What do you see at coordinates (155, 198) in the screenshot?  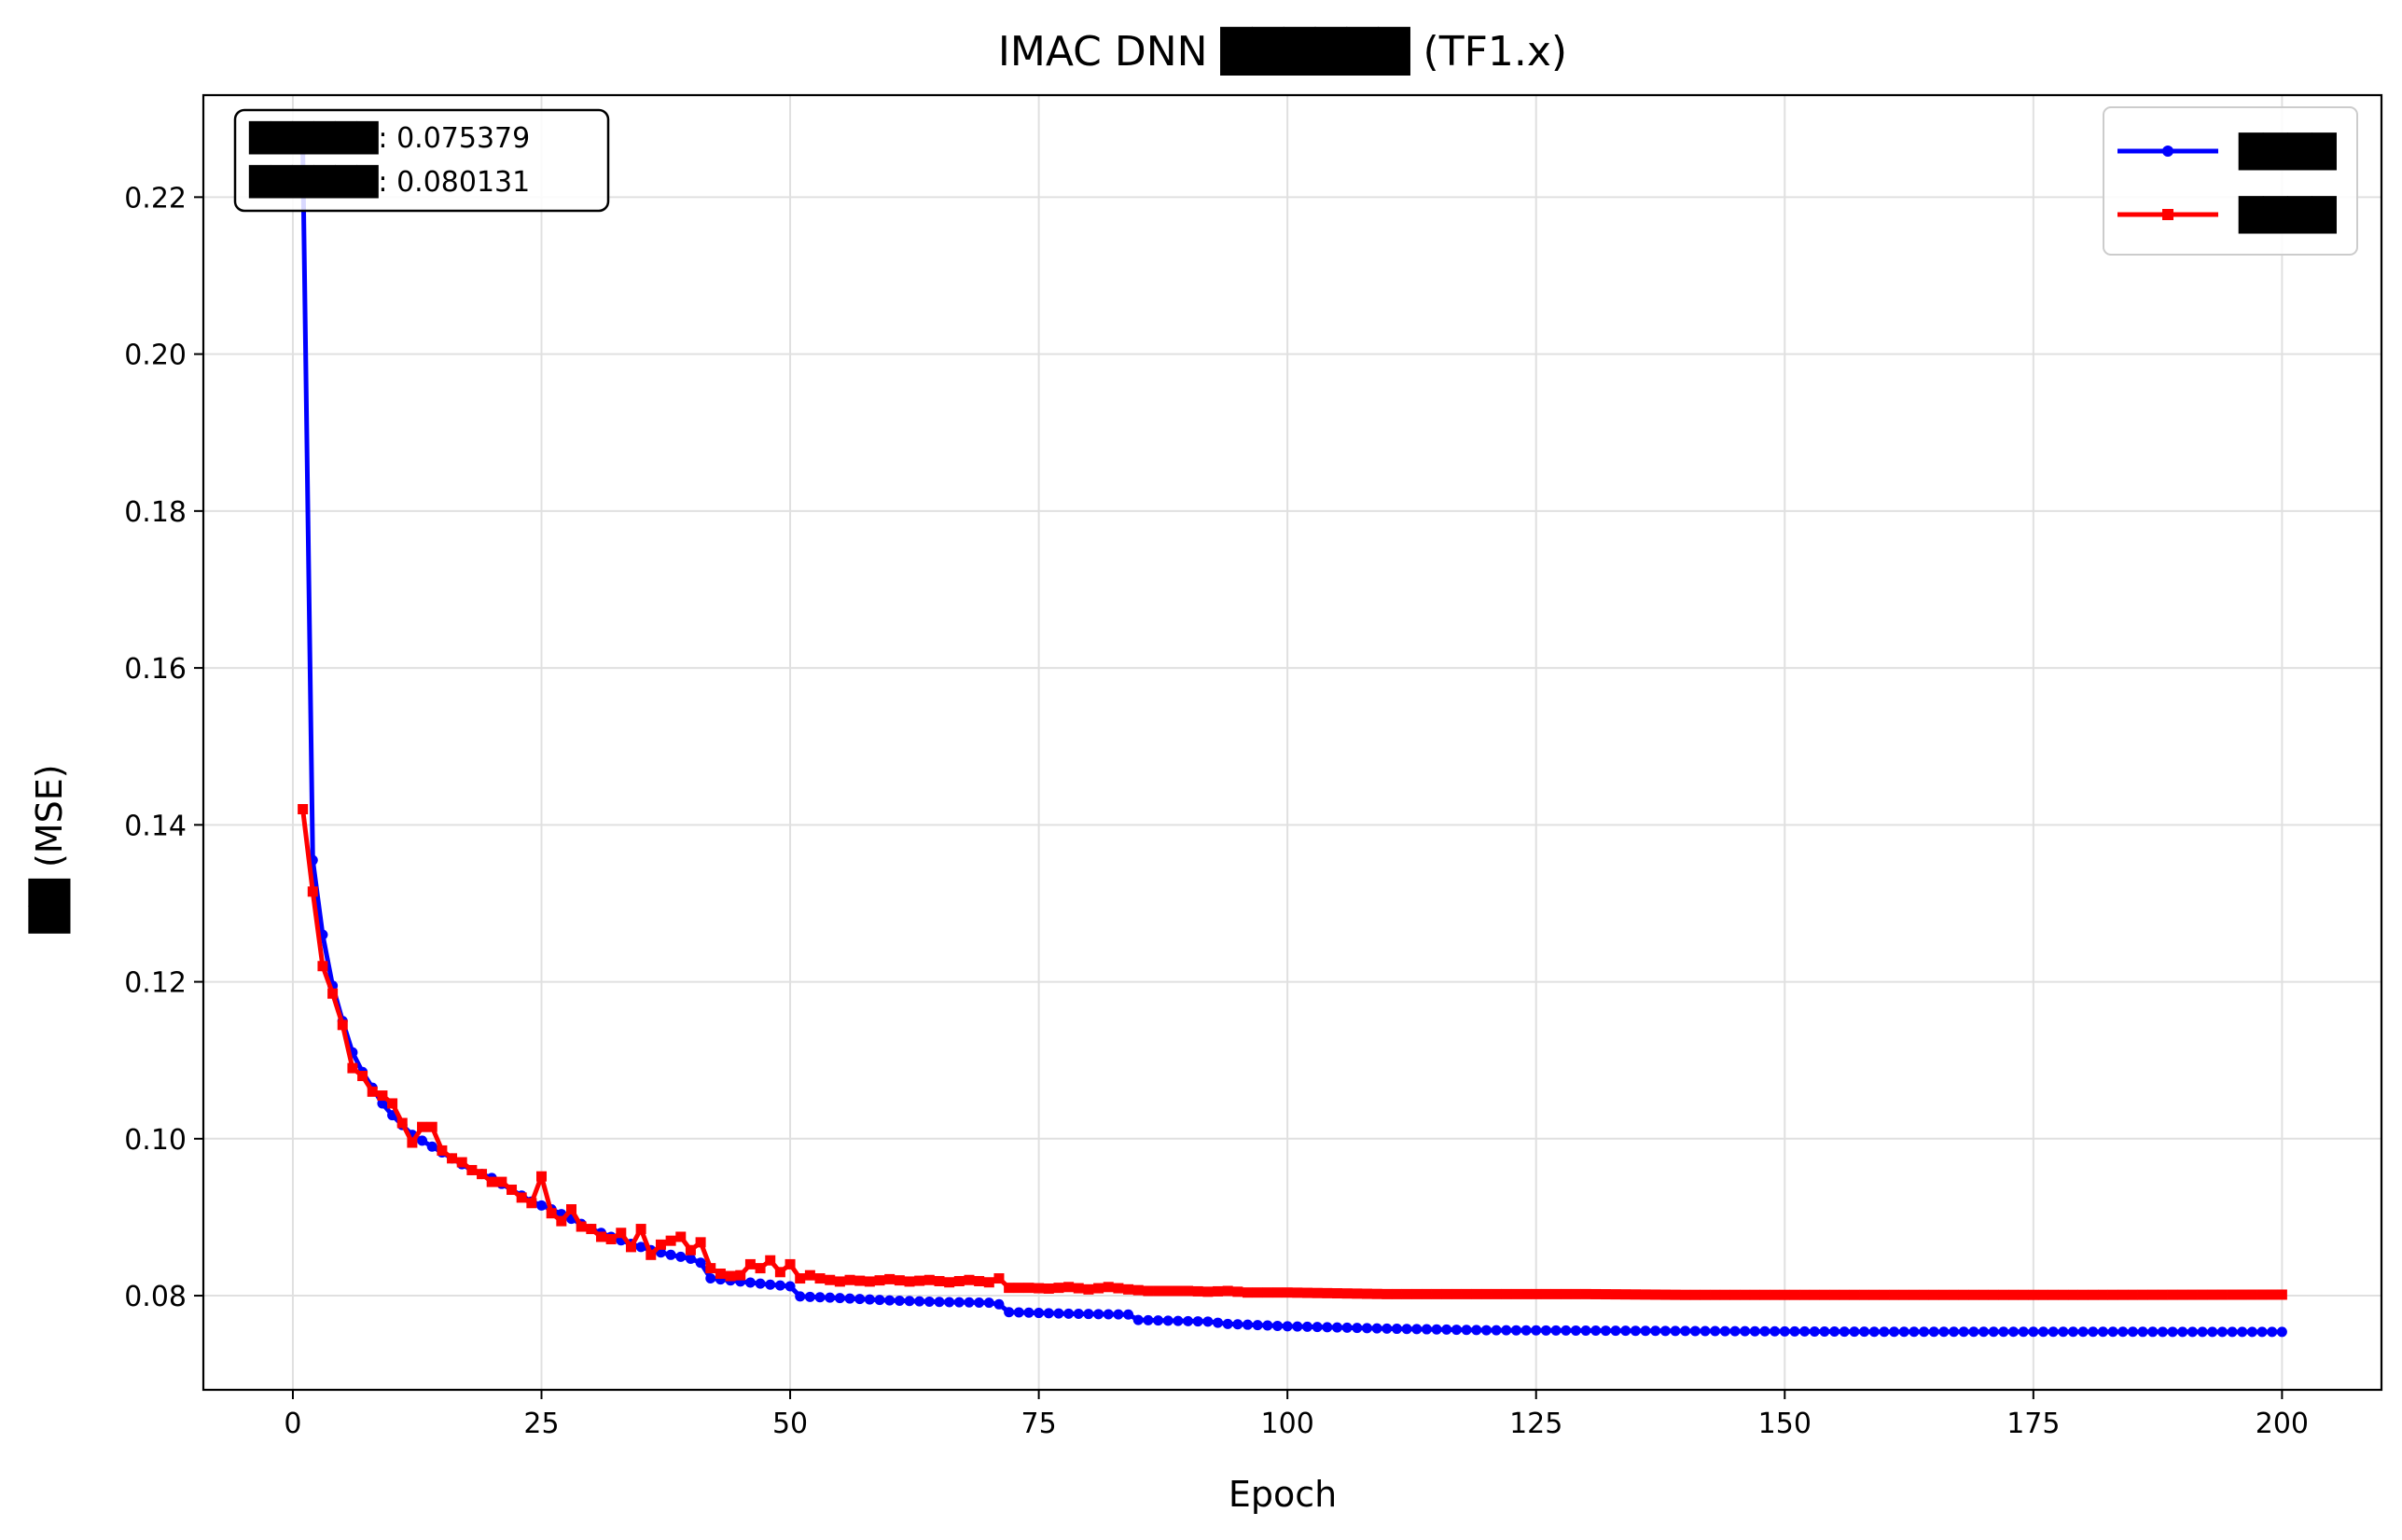 I see `y-tick-label: 0.22` at bounding box center [155, 198].